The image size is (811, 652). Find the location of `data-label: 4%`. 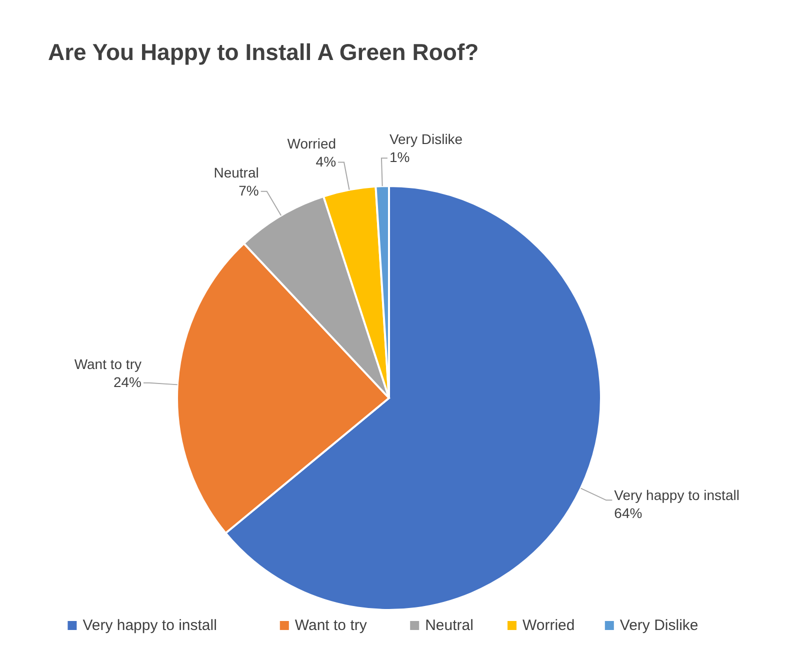

data-label: 4% is located at coordinates (326, 161).